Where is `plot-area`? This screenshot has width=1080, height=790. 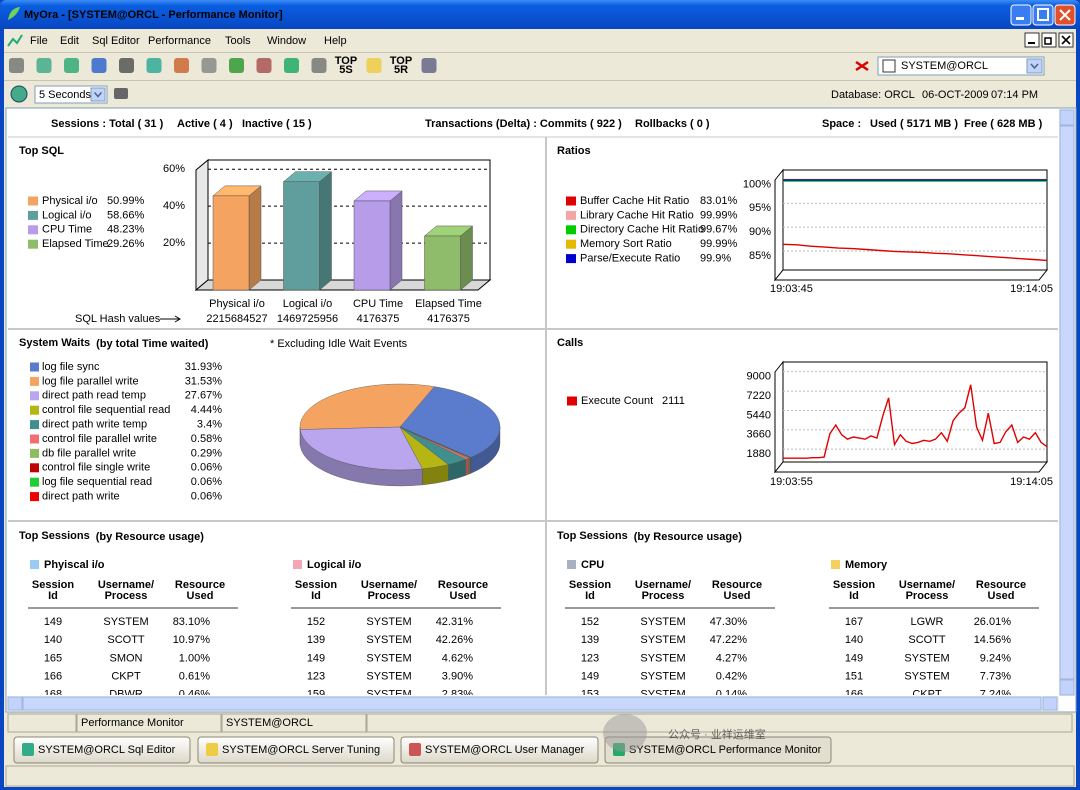
plot-area is located at coordinates (915, 412).